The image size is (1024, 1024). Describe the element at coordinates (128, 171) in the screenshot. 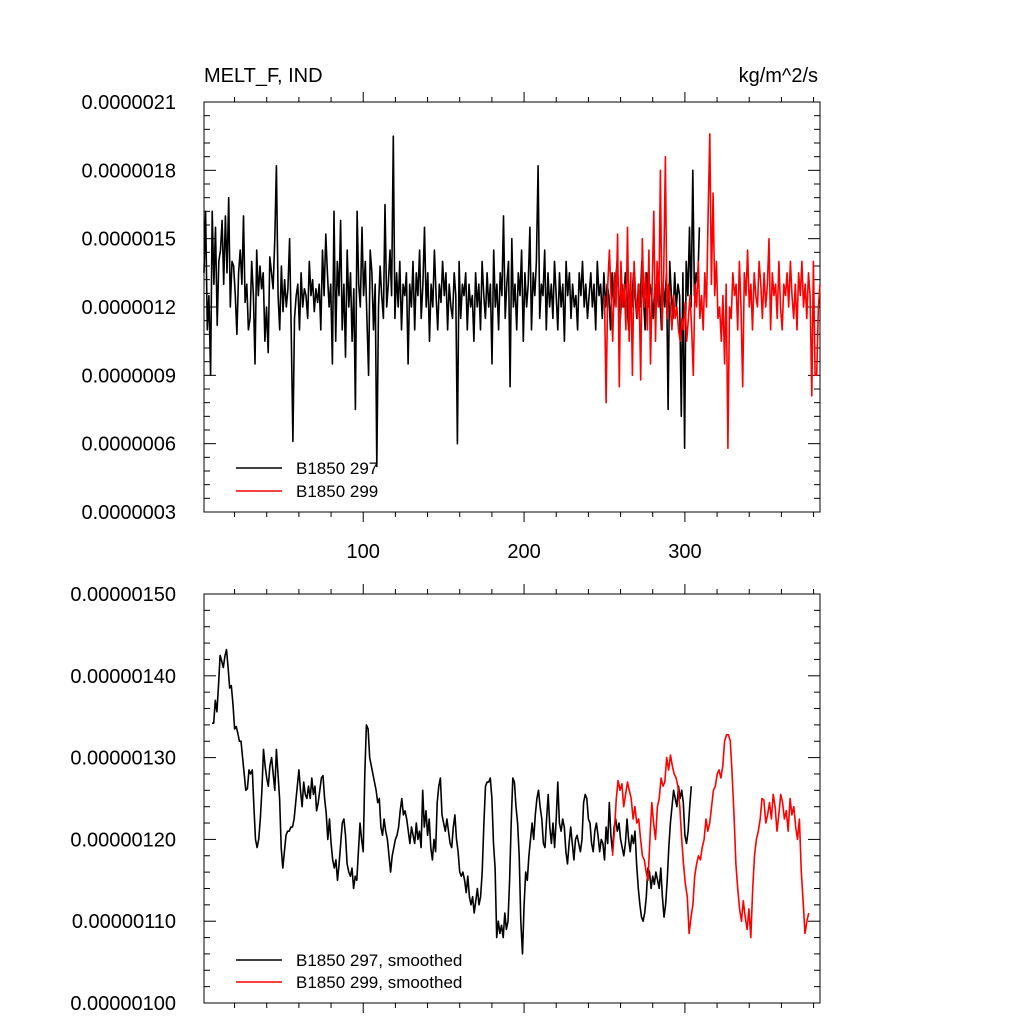

I see `y-tick-label: 0.0000018` at that location.